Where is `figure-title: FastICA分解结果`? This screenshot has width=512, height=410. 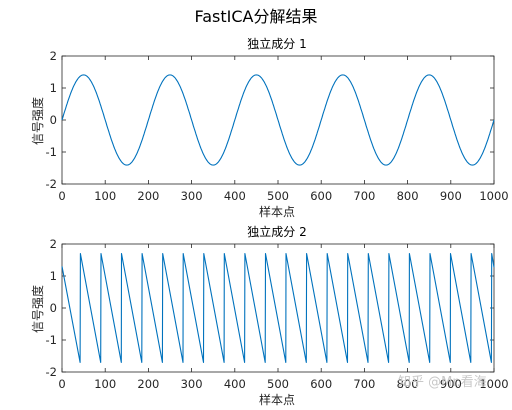 figure-title: FastICA分解结果 is located at coordinates (256, 16).